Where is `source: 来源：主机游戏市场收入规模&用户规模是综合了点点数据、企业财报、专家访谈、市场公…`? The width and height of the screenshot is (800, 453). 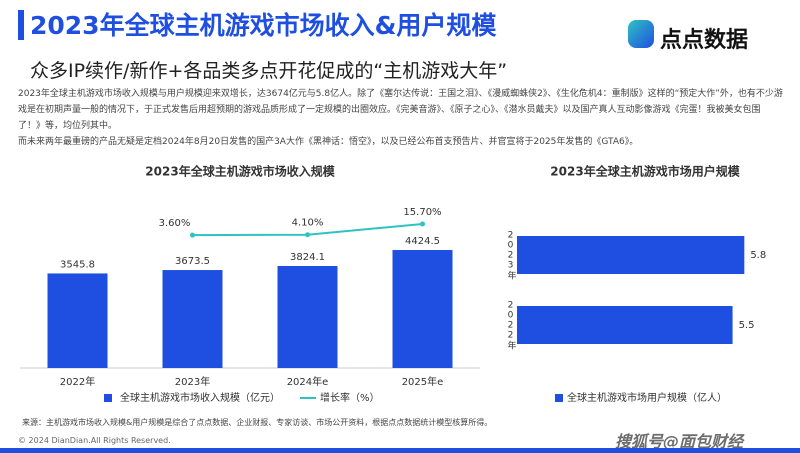 source: 来源：主机游戏市场收入规模&用户规模是综合了点点数据、企业财报、专家访谈、市场公… is located at coordinates (257, 422).